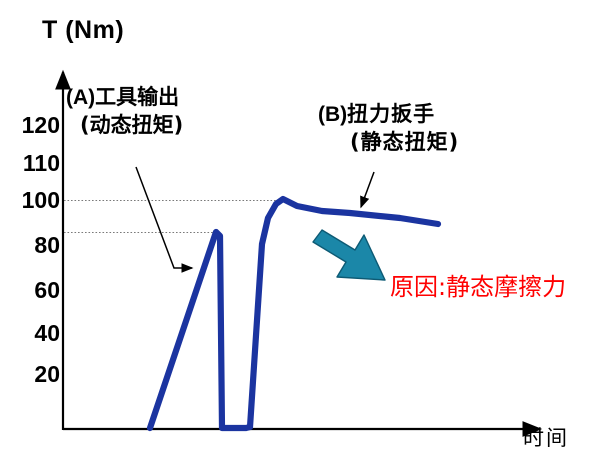 The image size is (607, 473). Describe the element at coordinates (333, 114) in the screenshot. I see `annotation-b-tag: (B)` at that location.